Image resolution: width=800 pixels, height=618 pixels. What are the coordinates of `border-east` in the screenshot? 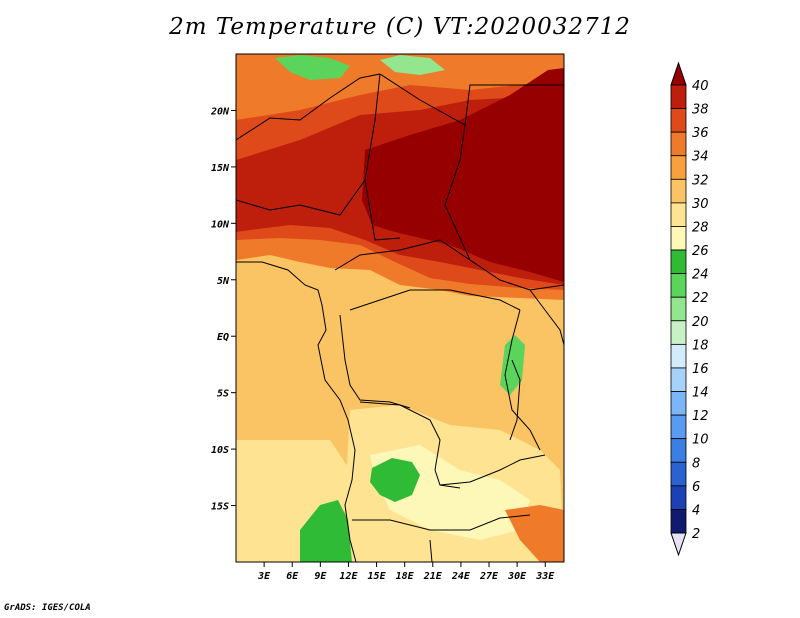 It's located at (546, 317).